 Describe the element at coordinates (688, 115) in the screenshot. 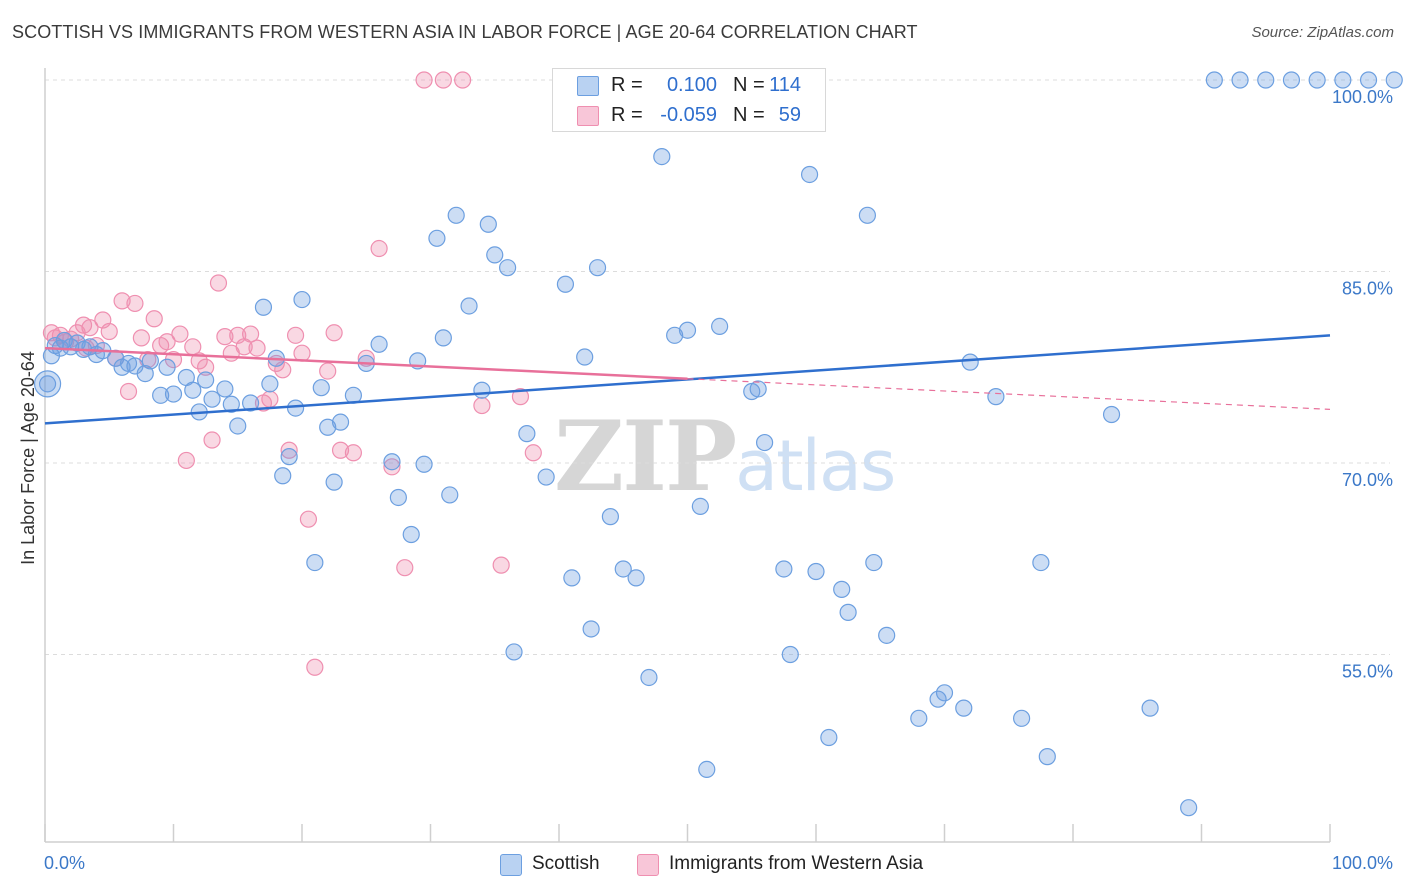

I see `r-value-western-asia: -0.059` at that location.